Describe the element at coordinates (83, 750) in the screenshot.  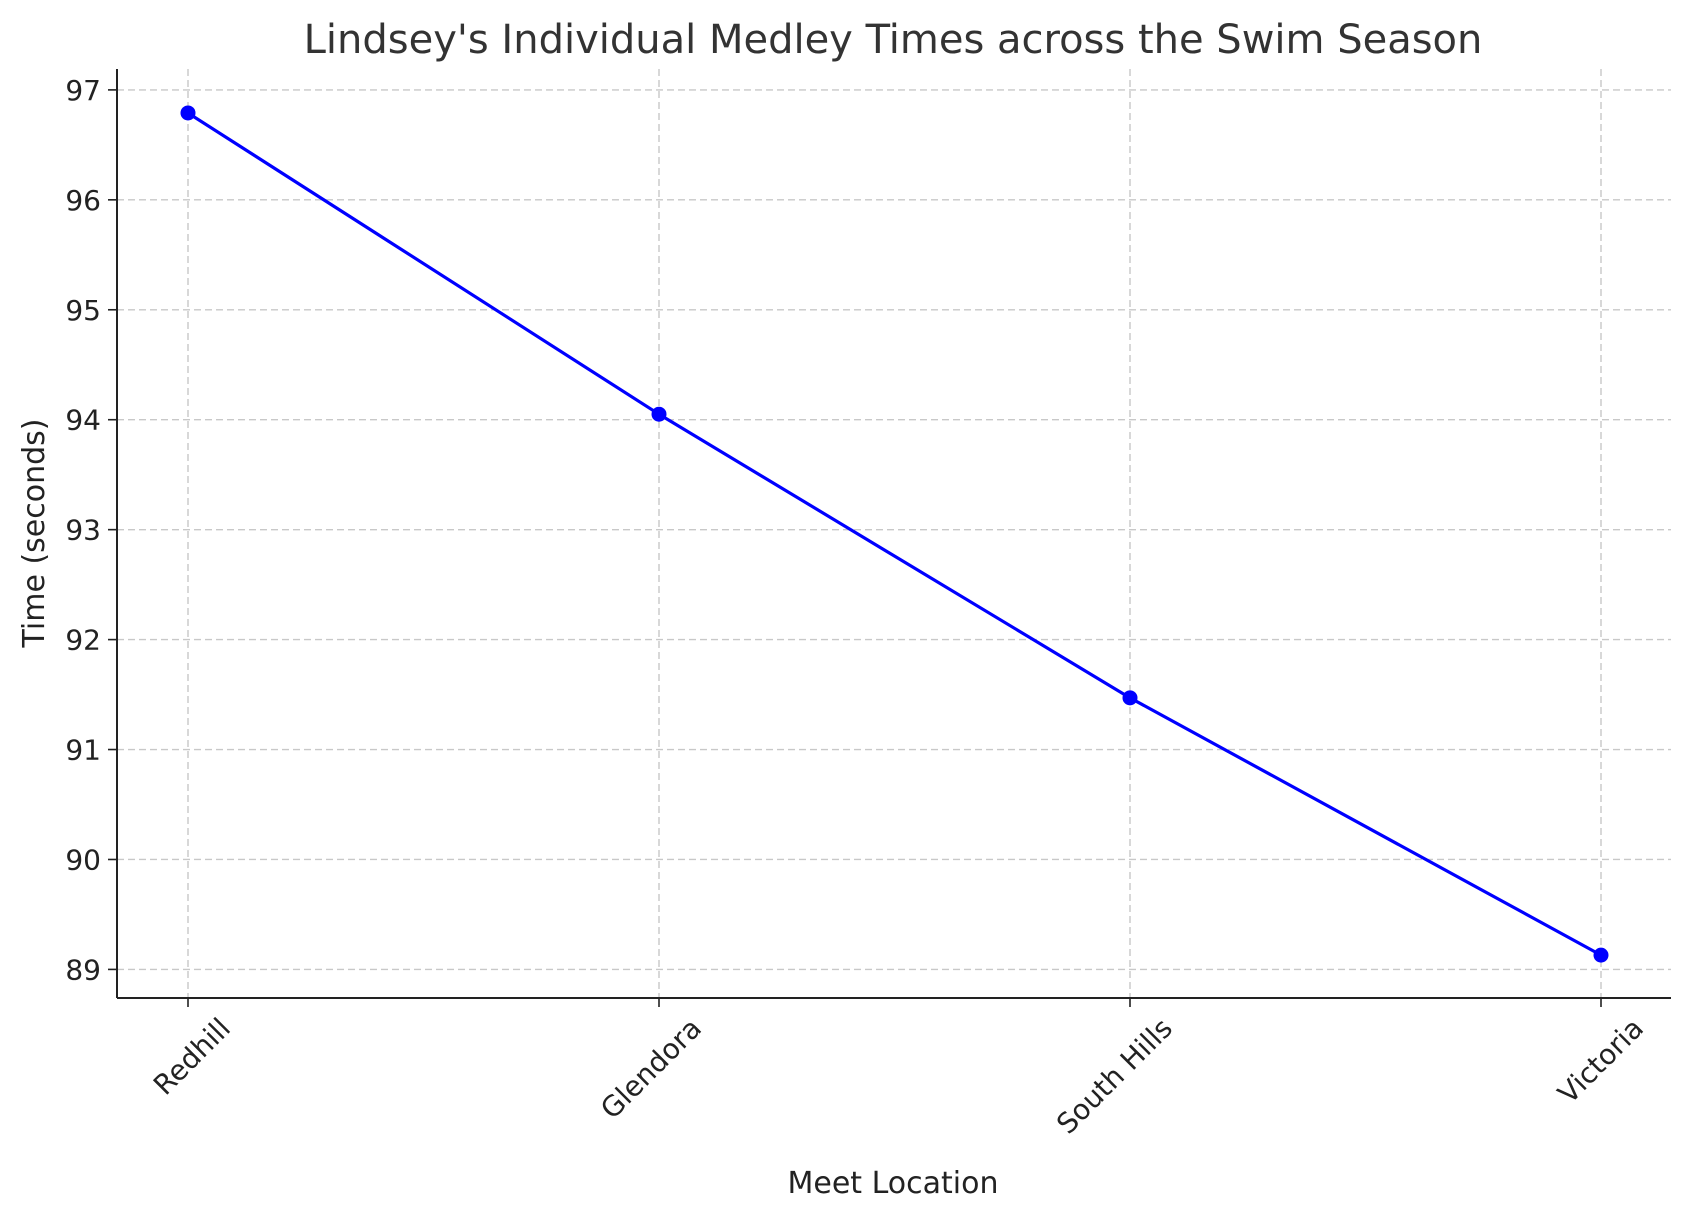
I see `y-tick-label: 91` at that location.